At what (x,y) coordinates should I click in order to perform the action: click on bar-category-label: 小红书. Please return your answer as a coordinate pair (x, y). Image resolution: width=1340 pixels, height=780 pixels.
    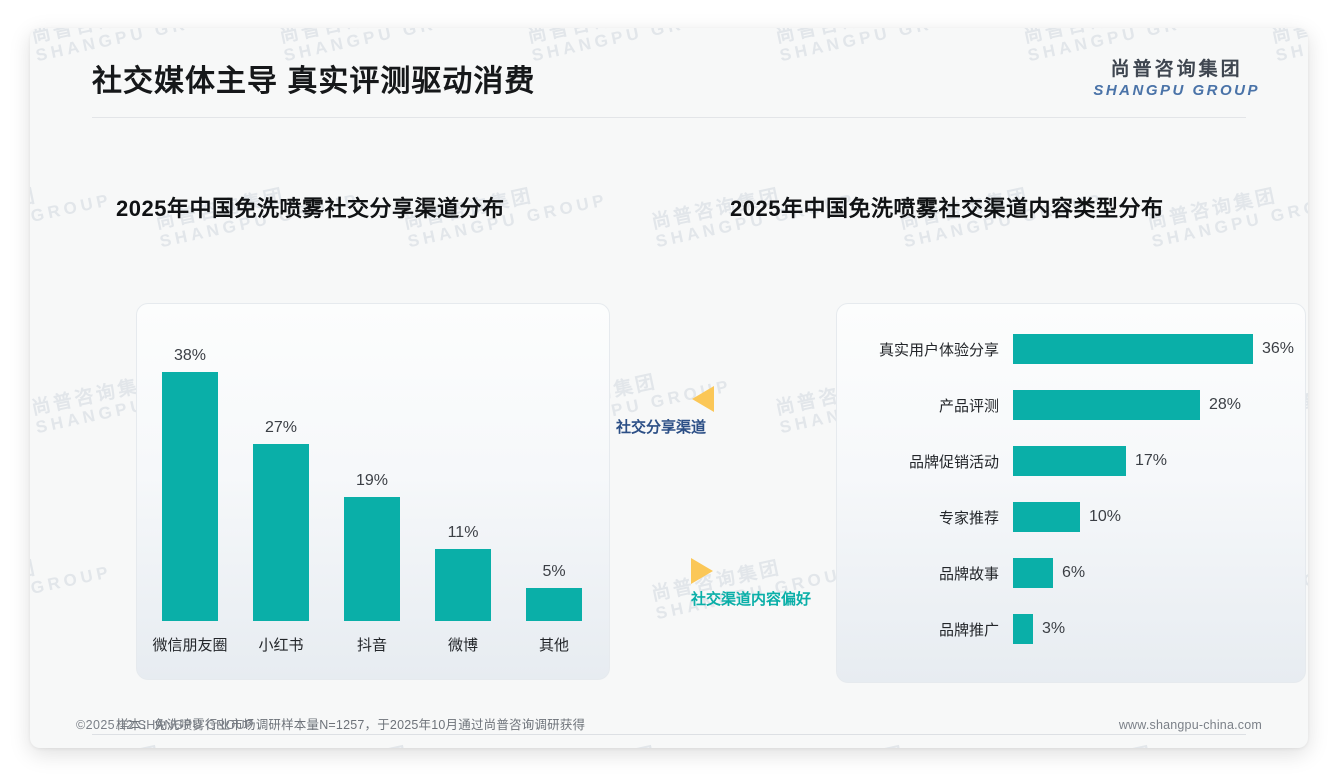
    Looking at the image, I should click on (281, 645).